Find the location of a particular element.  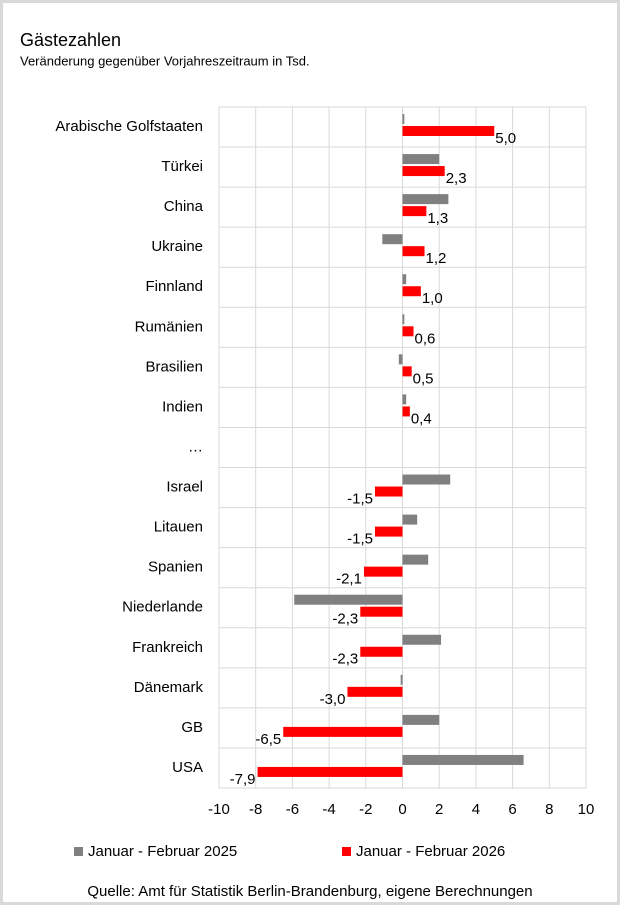

y-tick-label: Litauen is located at coordinates (178, 527).